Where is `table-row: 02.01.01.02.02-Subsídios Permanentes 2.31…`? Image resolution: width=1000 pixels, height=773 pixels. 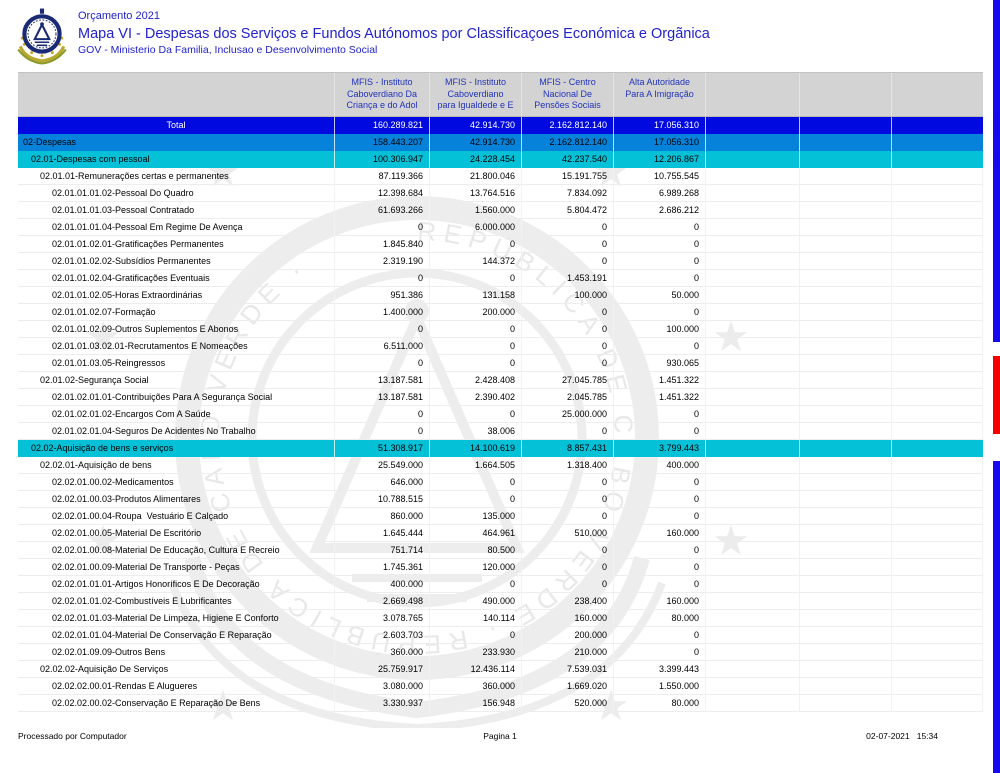
table-row: 02.01.01.02.02-Subsídios Permanentes 2.31… is located at coordinates (500, 261).